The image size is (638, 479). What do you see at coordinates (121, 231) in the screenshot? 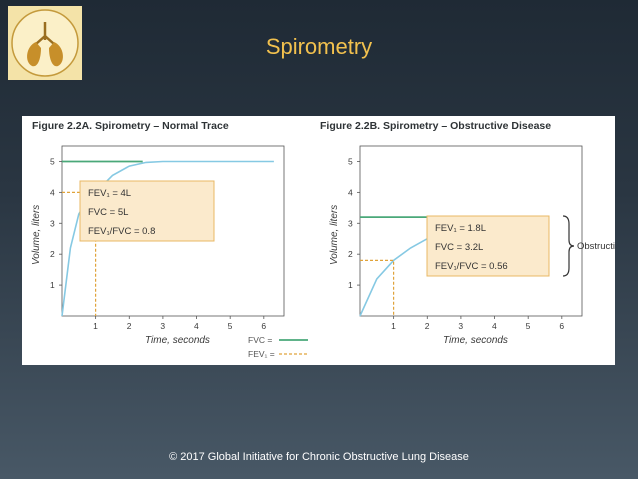
I see `annotation-text: FEV₁/FVC = 0.8` at bounding box center [121, 231].